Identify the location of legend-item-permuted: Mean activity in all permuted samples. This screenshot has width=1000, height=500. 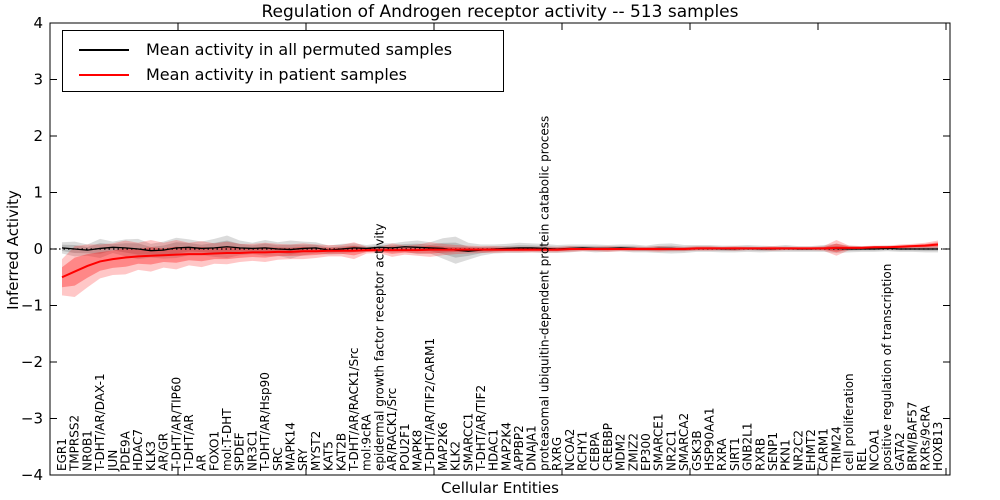
(291, 49).